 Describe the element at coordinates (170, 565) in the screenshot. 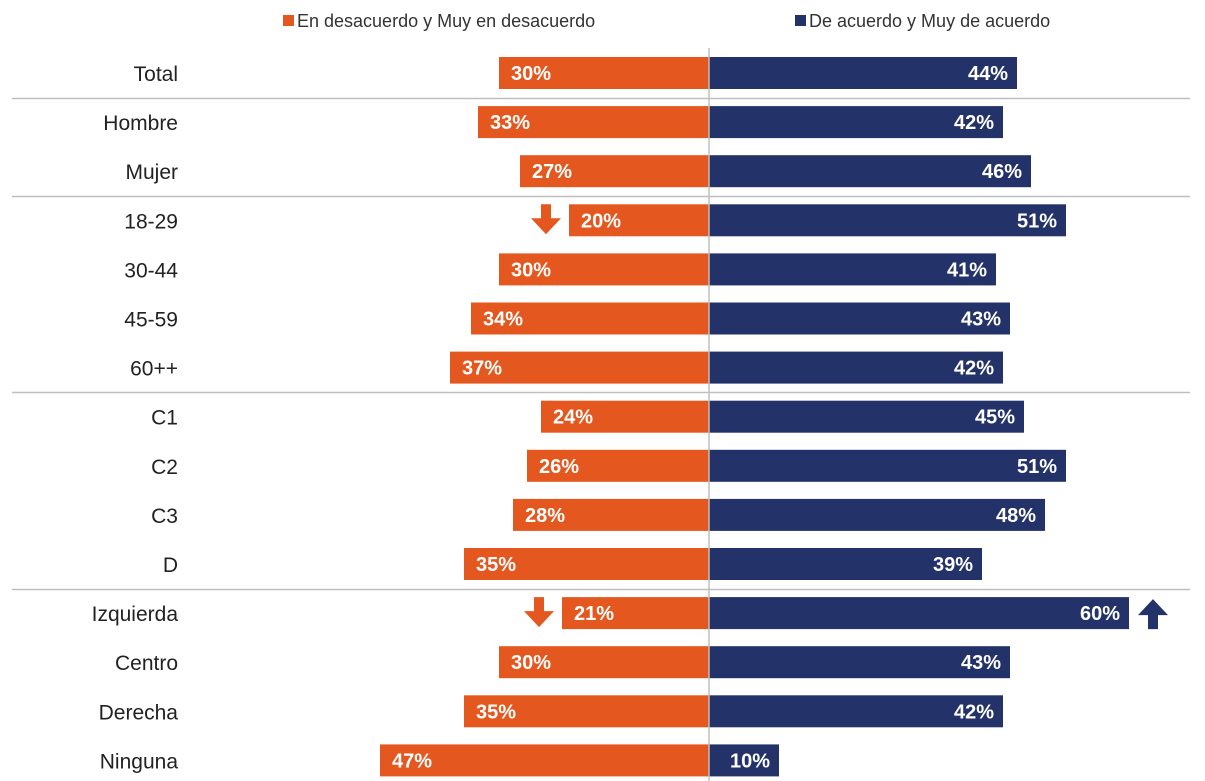

I see `category-label: D` at that location.